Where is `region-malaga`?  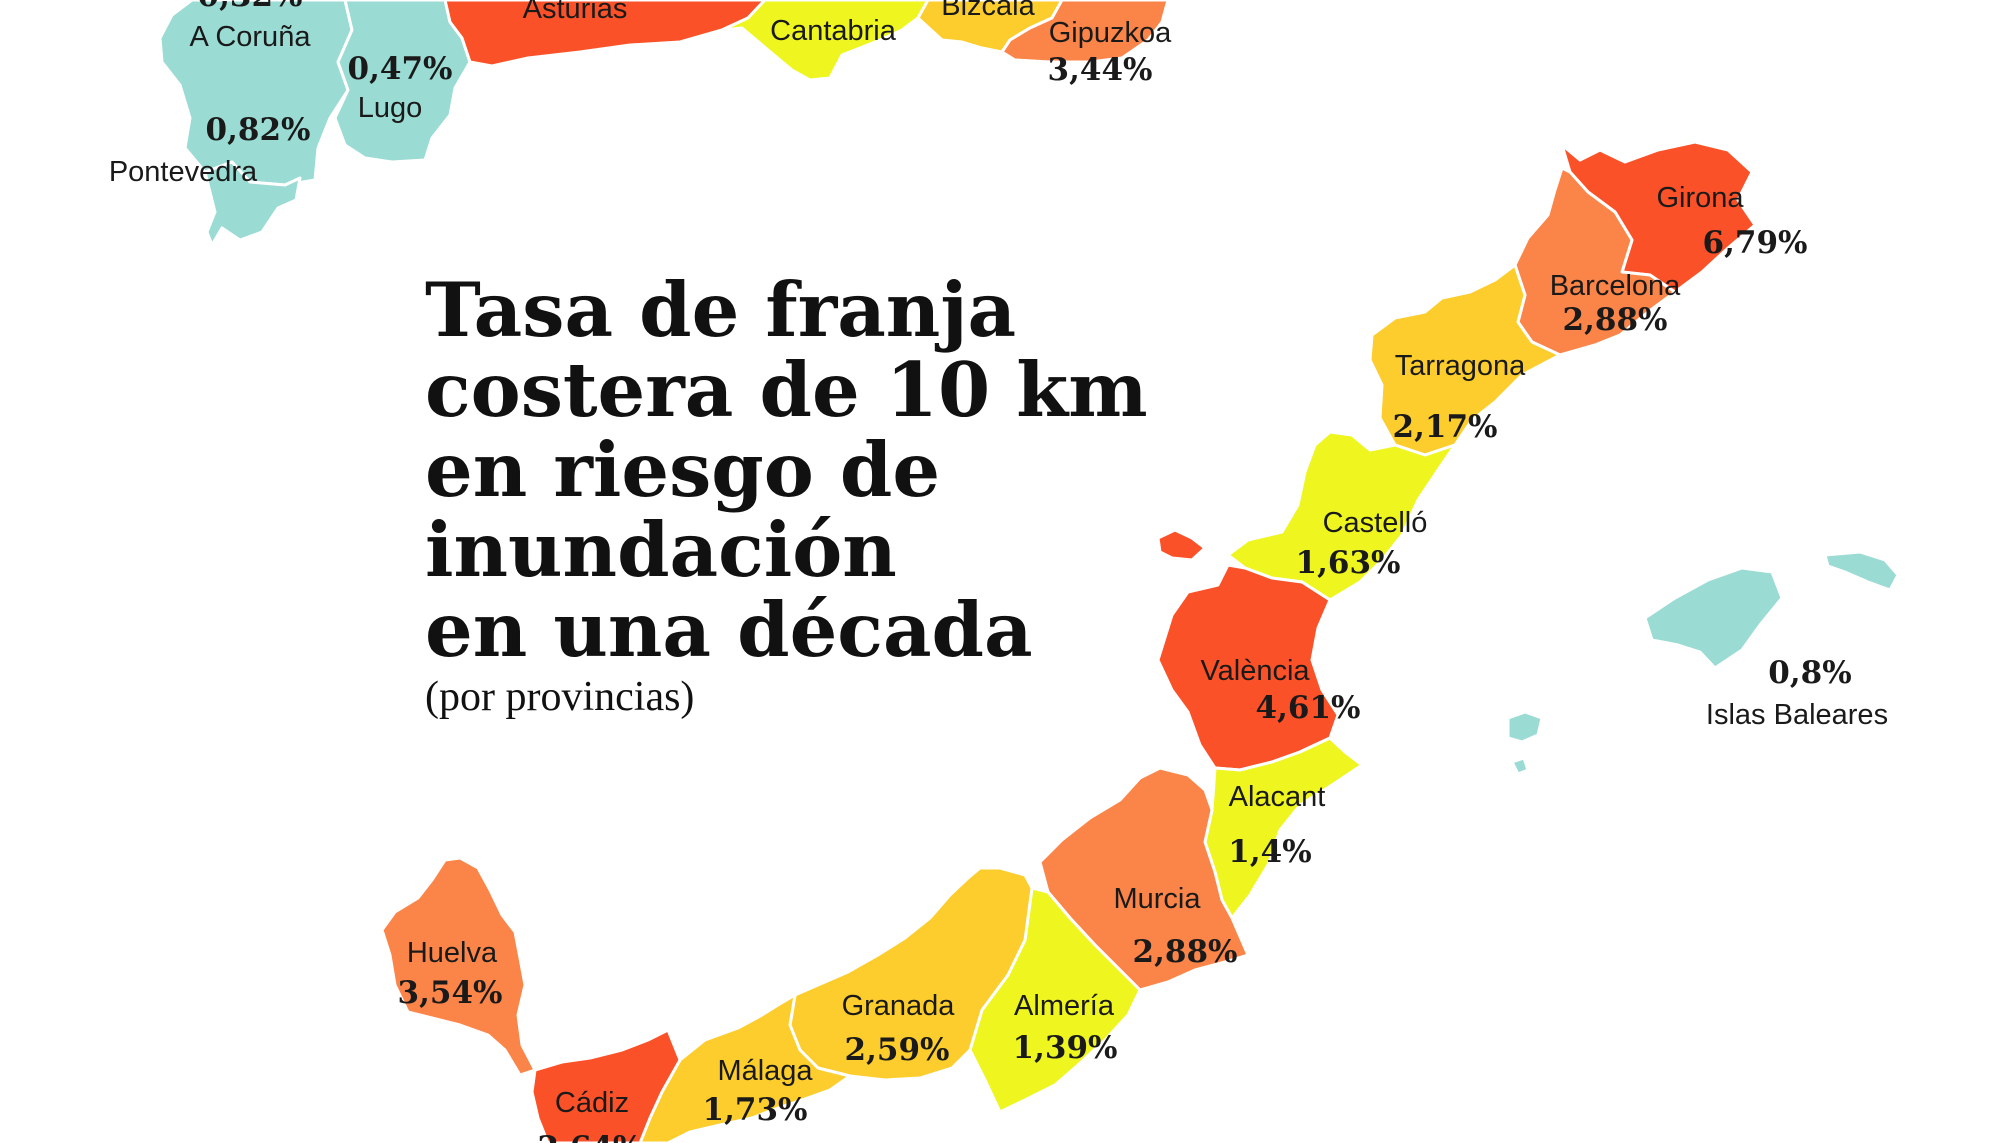 region-malaga is located at coordinates (745, 1068).